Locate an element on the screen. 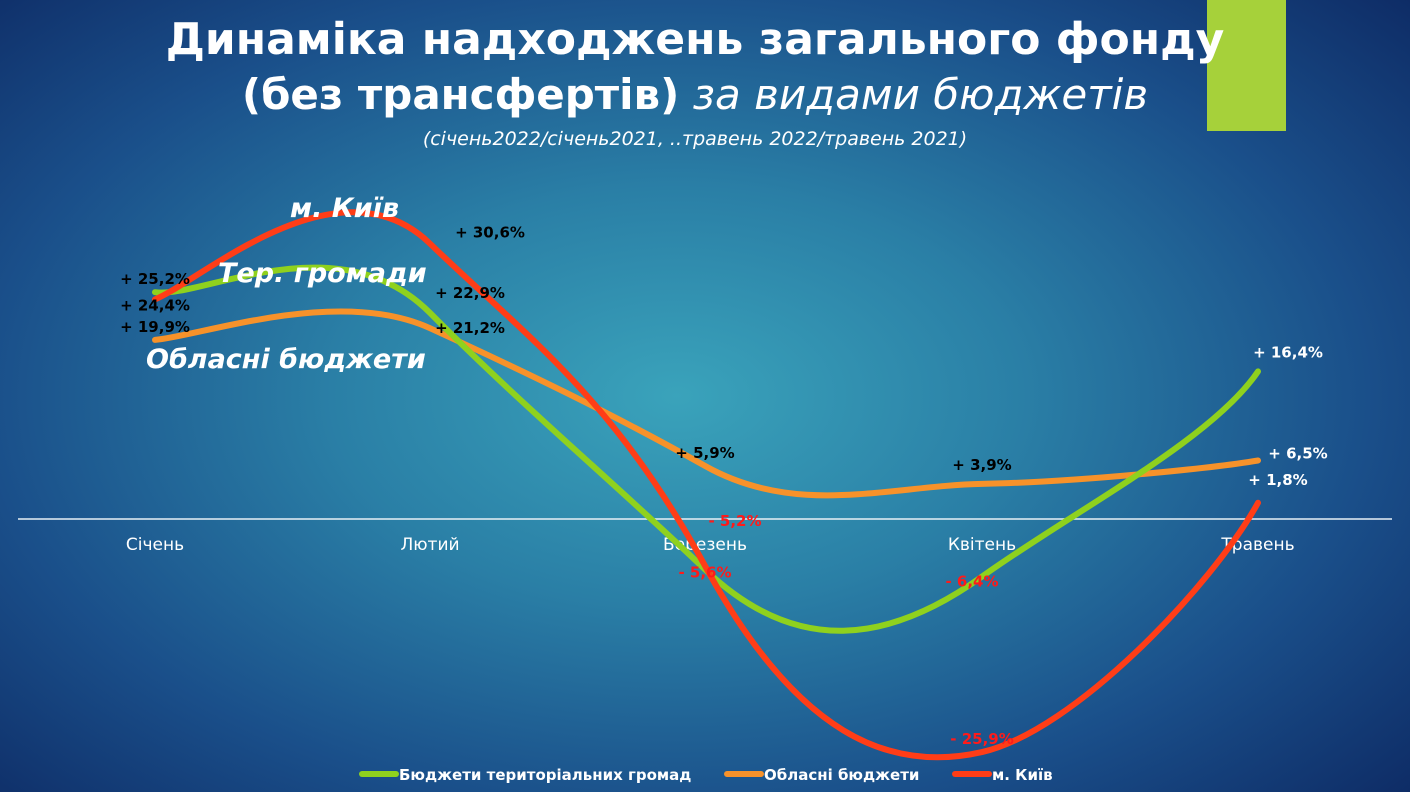  chart-title-line2: (без трансфертів) за видами бюджетів is located at coordinates (700, 94).